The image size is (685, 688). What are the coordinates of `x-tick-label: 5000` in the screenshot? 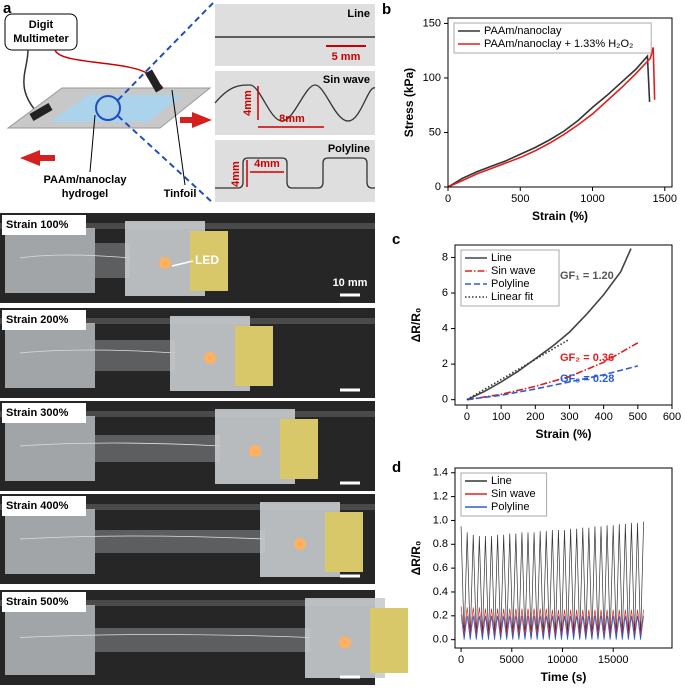 It's located at (512, 660).